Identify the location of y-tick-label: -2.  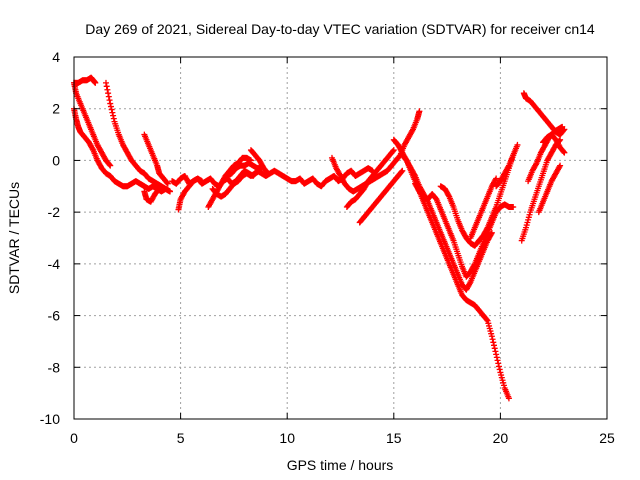
(54, 212).